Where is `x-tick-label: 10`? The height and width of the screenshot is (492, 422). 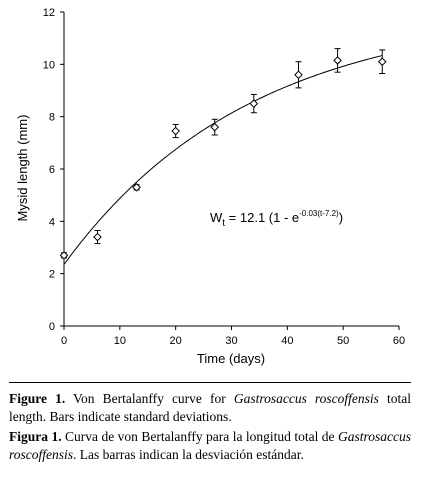 x-tick-label: 10 is located at coordinates (120, 341).